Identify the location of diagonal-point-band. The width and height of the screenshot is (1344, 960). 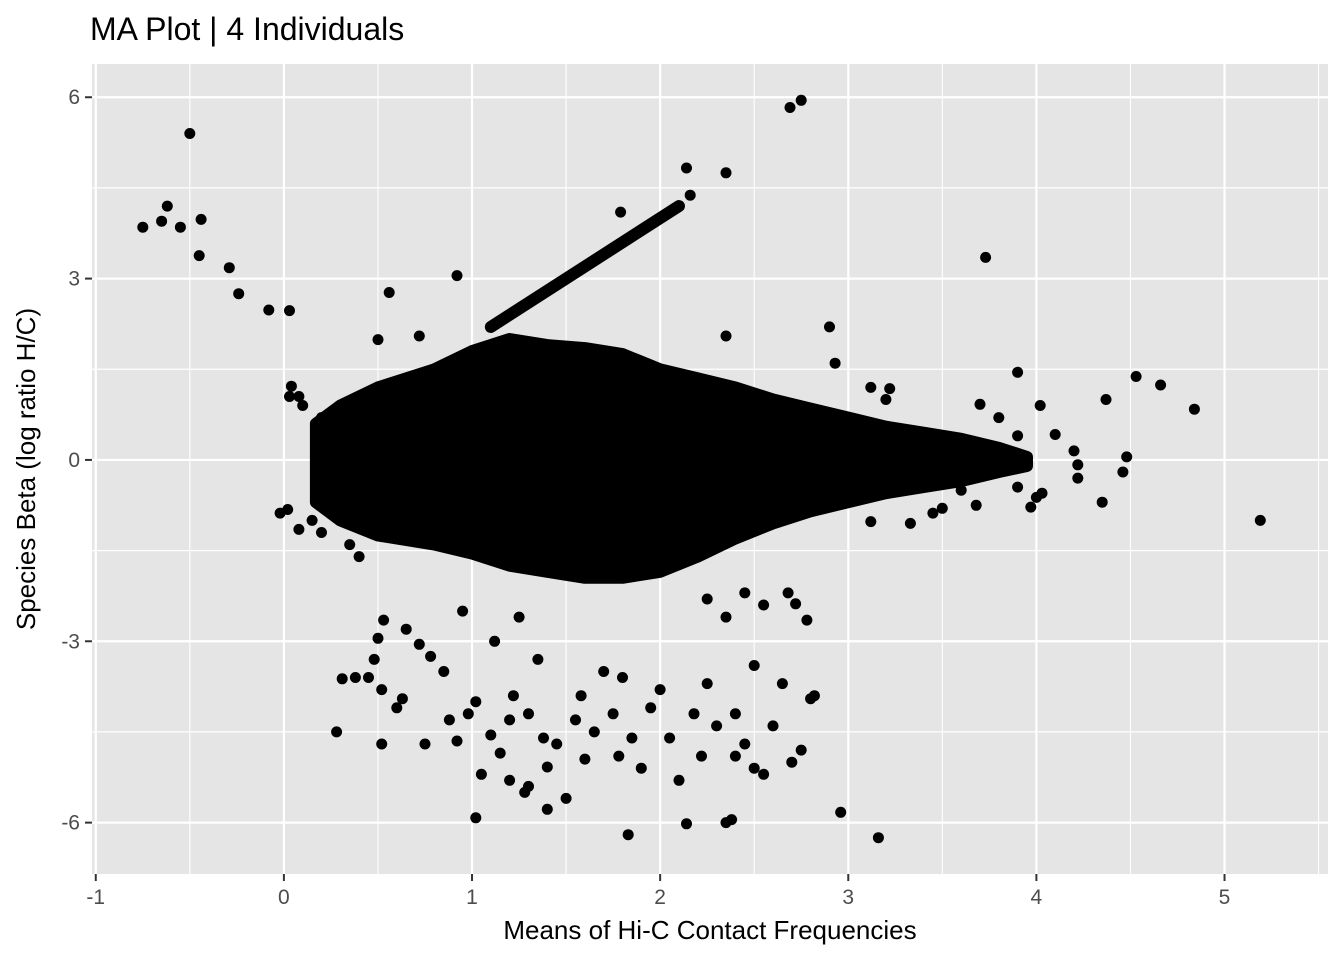
(584, 266).